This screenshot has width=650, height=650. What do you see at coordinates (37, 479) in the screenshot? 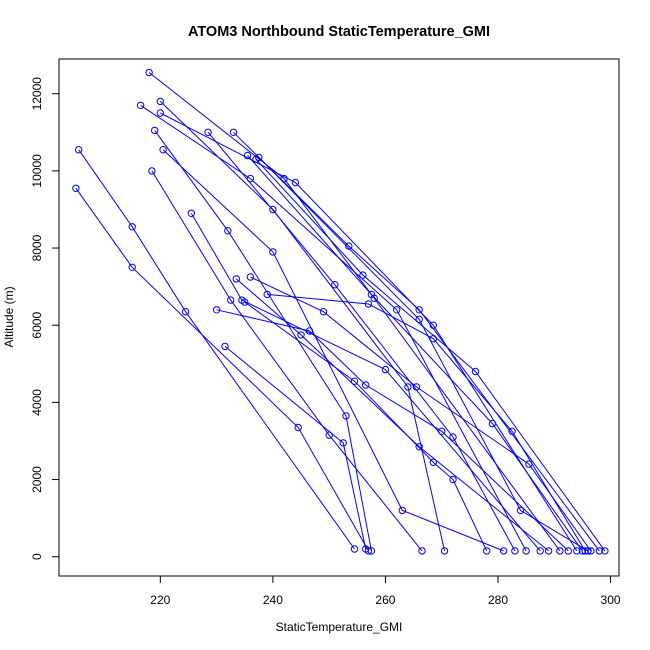
I see `y-tick-label: 2000` at bounding box center [37, 479].